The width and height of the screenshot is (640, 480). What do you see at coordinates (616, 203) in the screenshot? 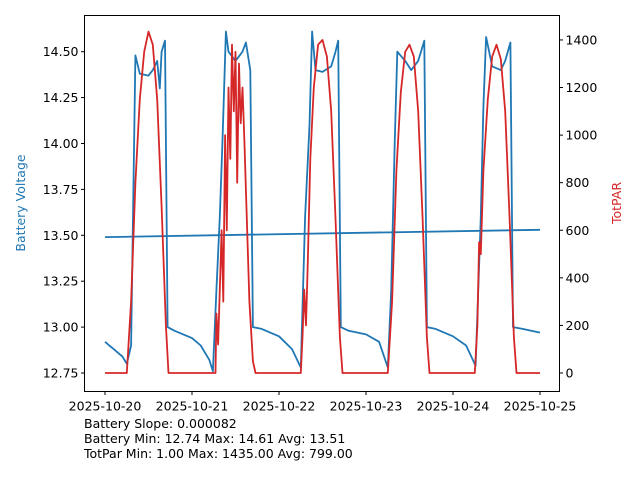
I see `y-axis-label-right: TotPAR` at bounding box center [616, 203].